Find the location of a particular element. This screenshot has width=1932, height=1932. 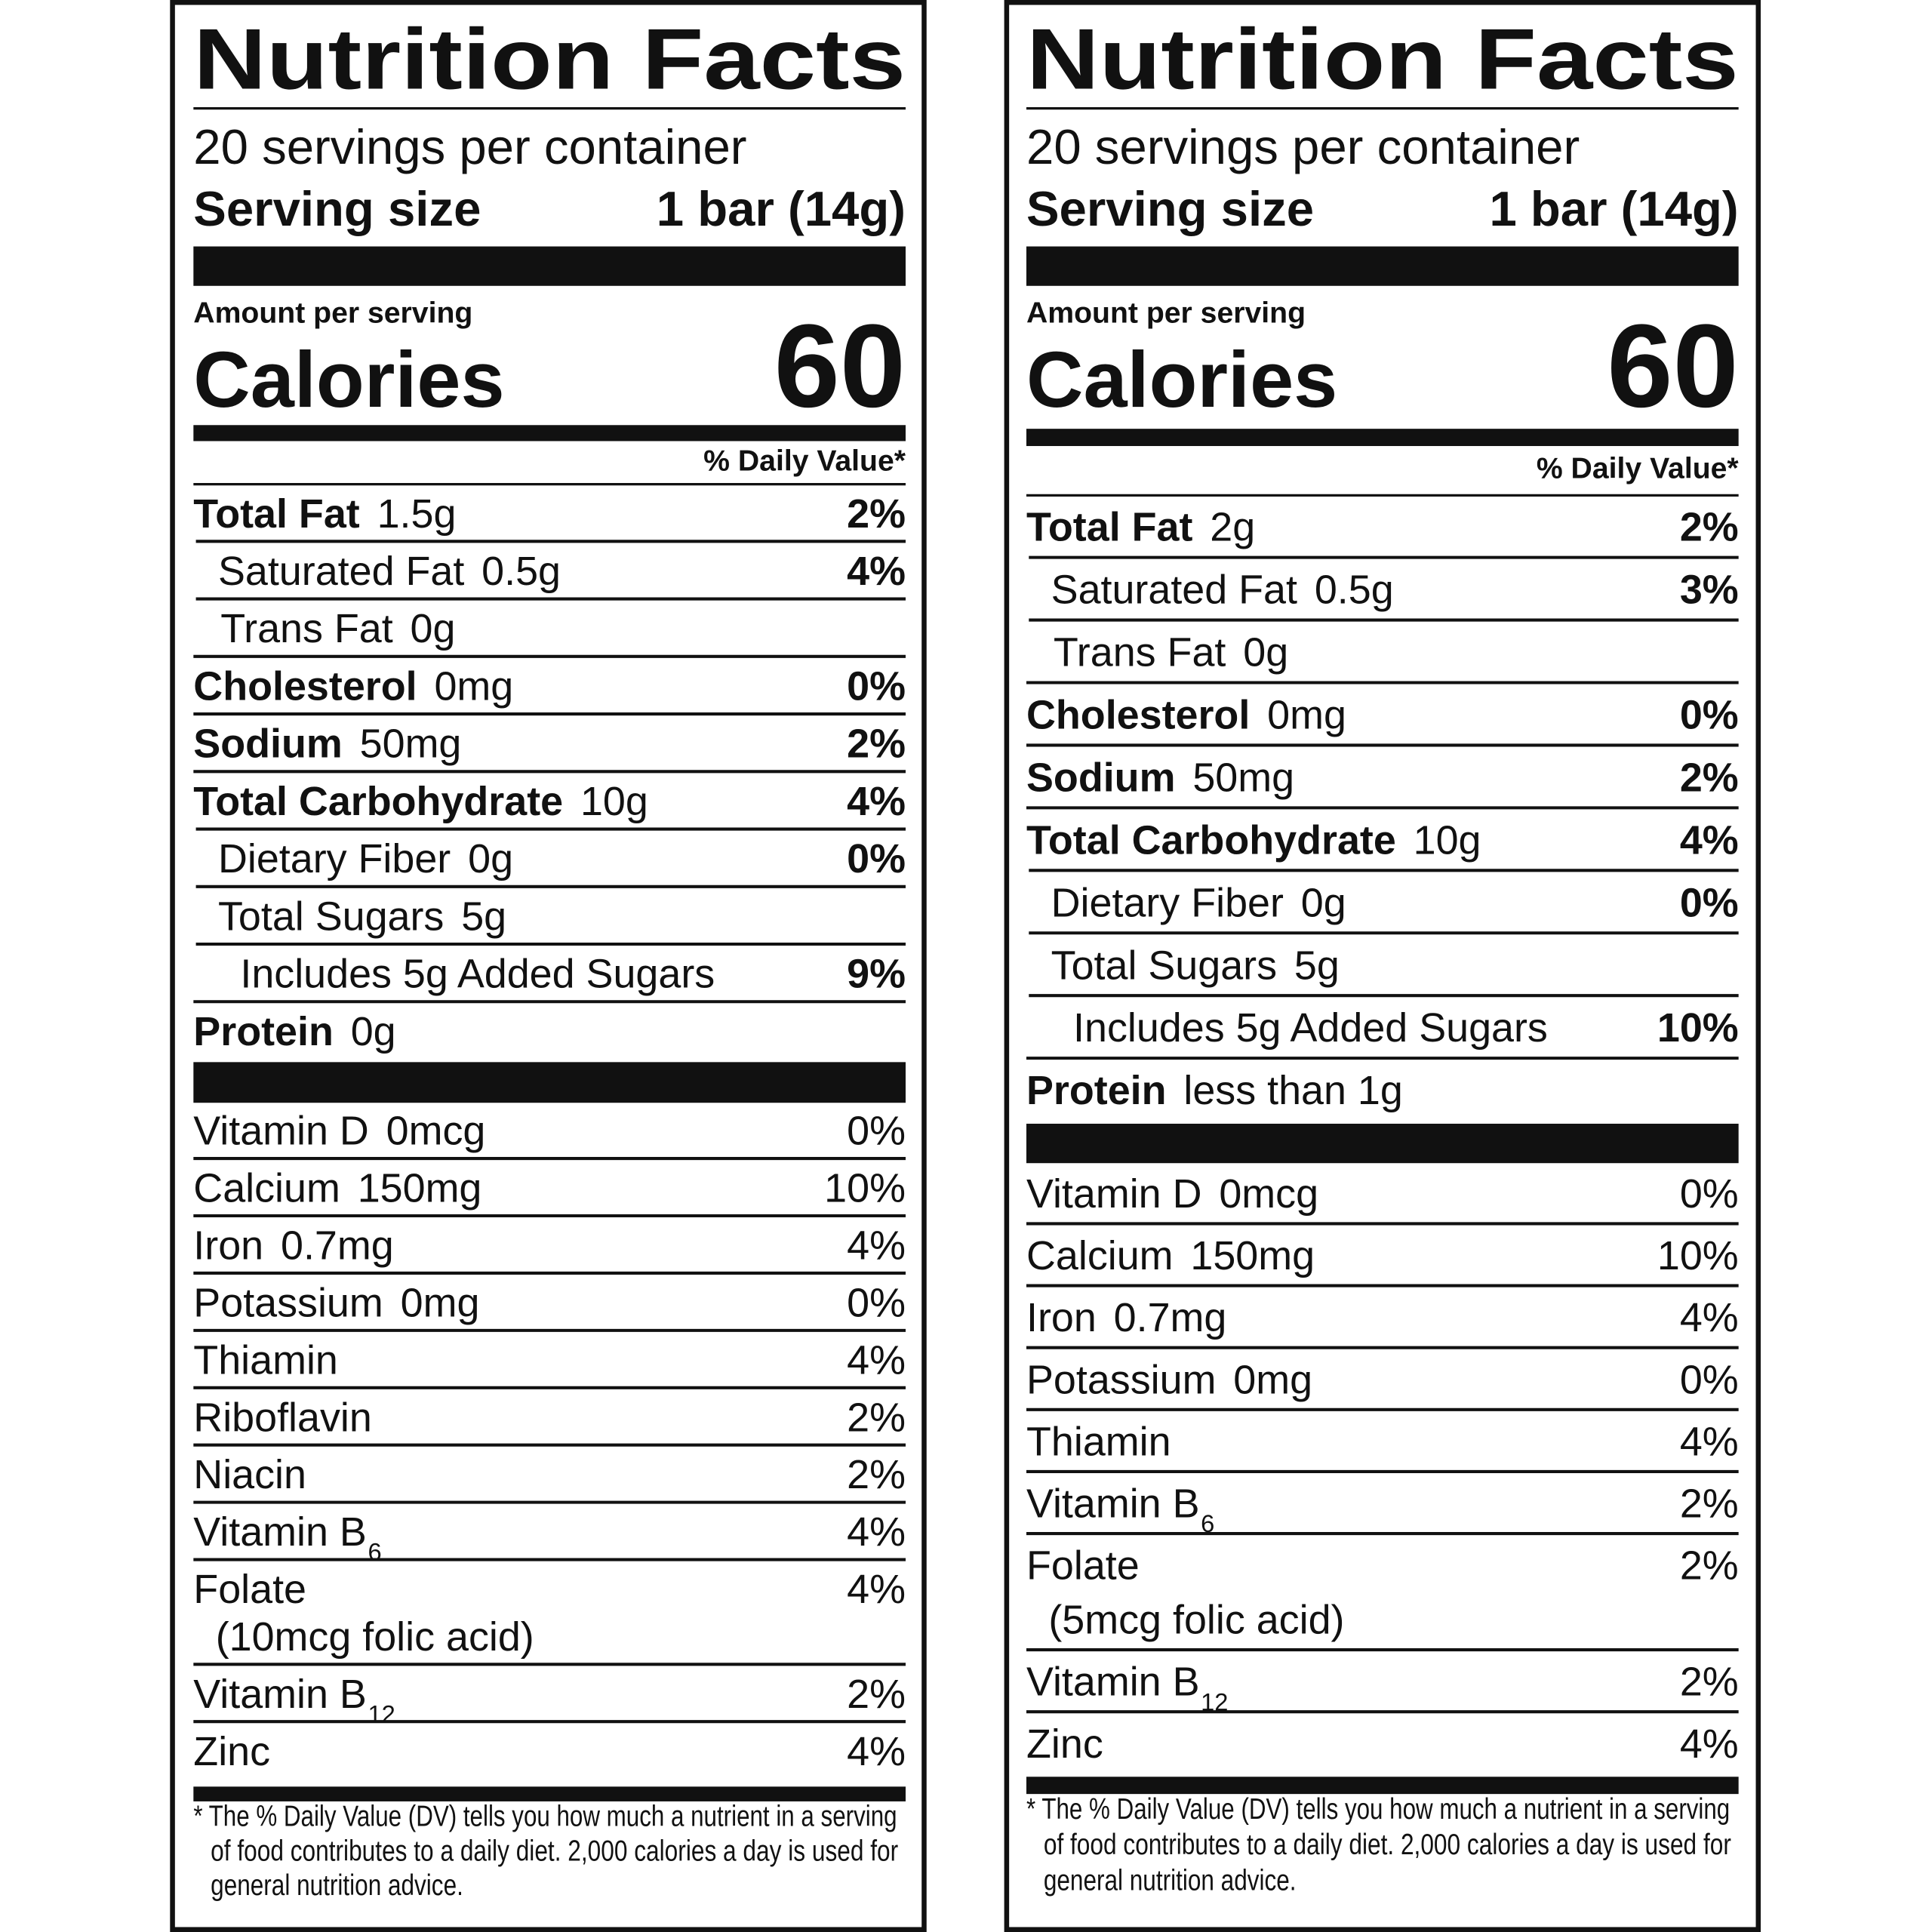

nutrient-amount: 5g is located at coordinates (1317, 965).